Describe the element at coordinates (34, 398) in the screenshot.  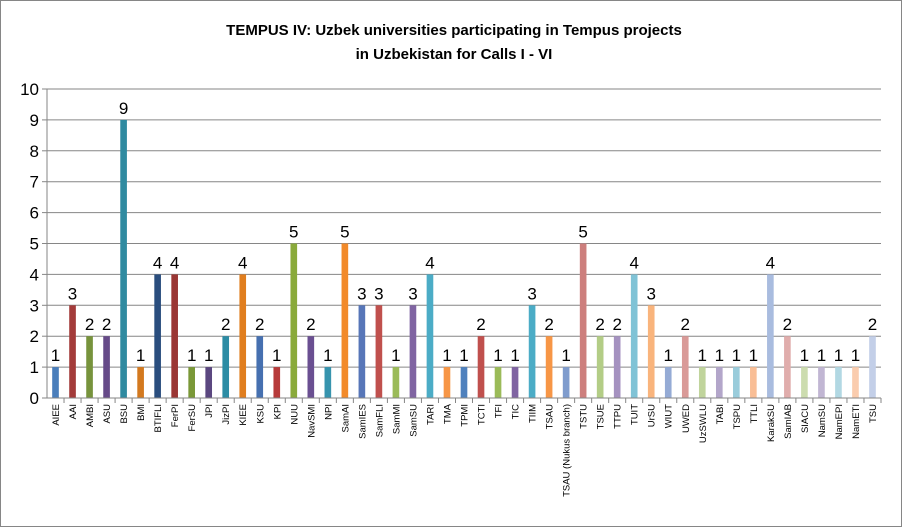
I see `y-tick-label: 0` at that location.